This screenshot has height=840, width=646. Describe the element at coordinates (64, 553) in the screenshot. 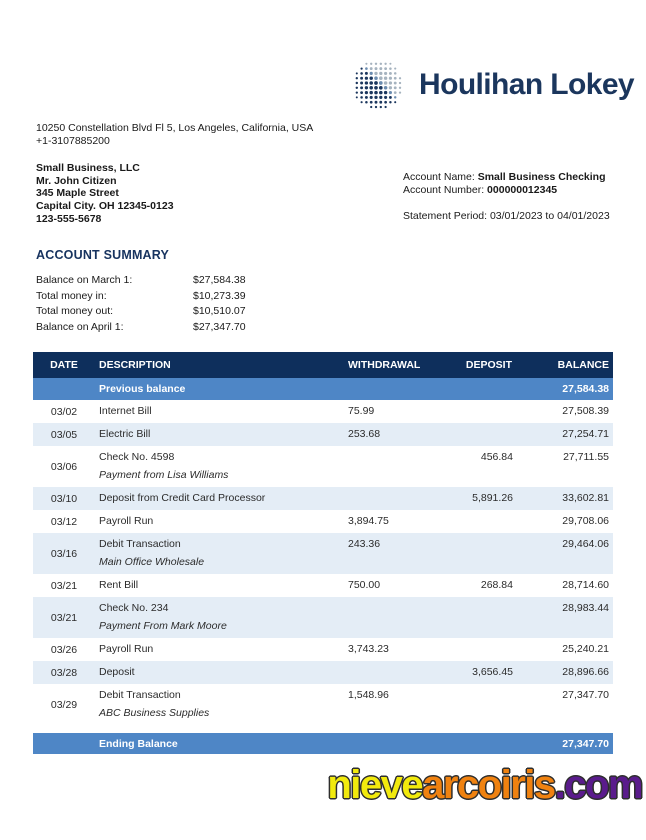

I see `cell-date: 03/16` at that location.